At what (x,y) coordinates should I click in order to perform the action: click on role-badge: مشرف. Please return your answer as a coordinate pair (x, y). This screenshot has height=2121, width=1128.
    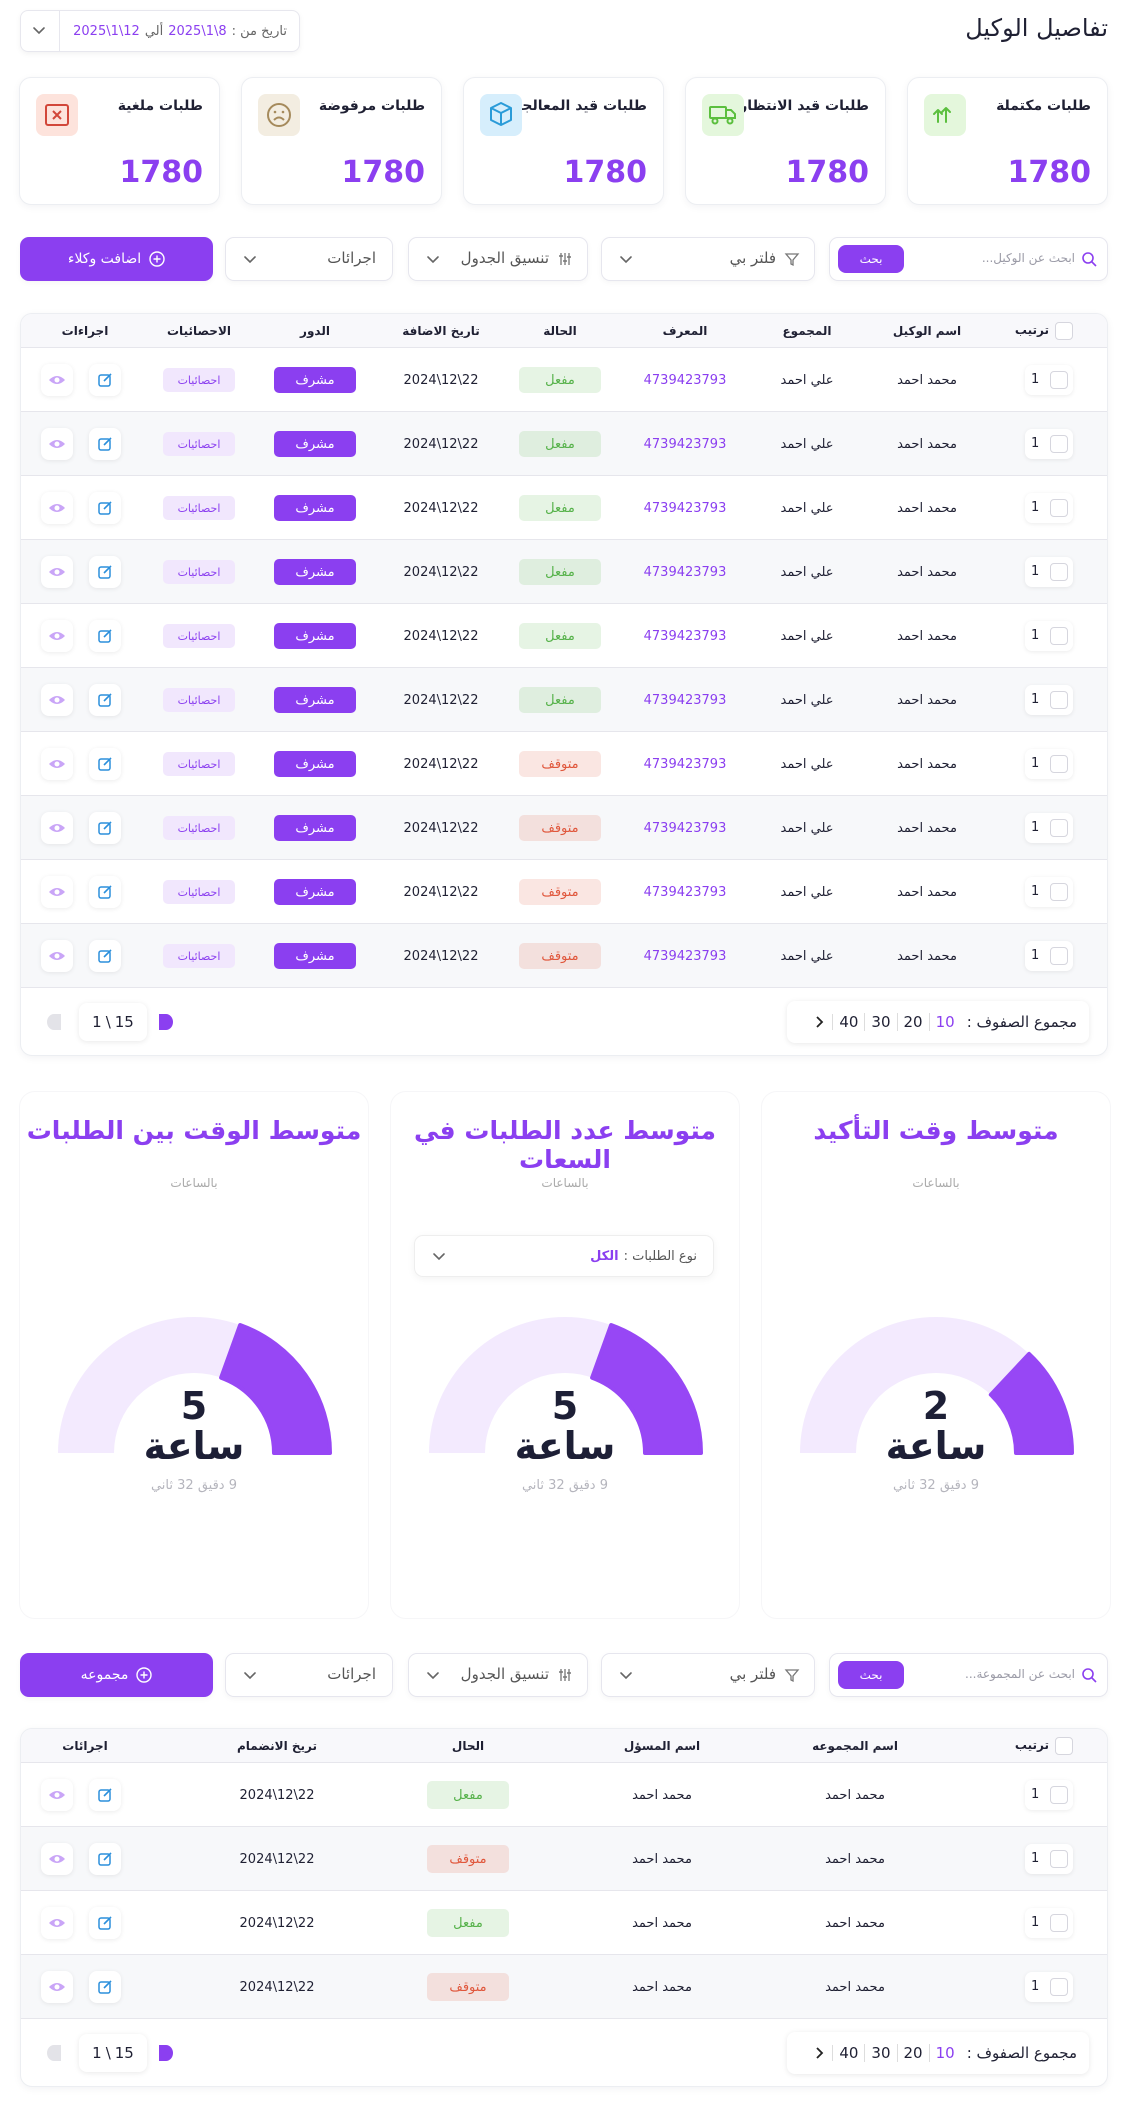
    Looking at the image, I should click on (315, 828).